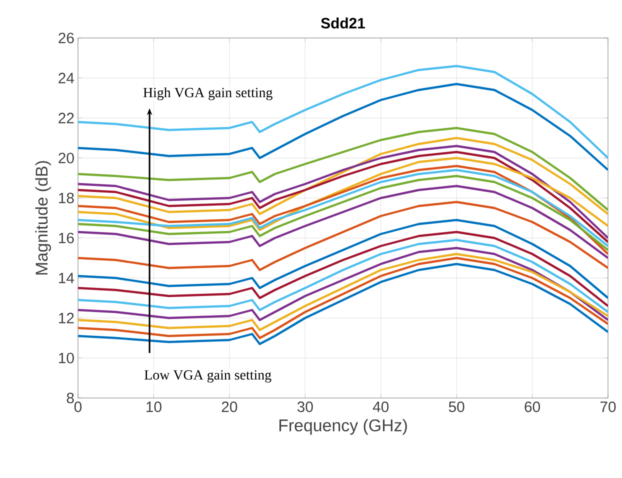 Image resolution: width=622 pixels, height=478 pixels. I want to click on y-tick-label: 22, so click(66, 118).